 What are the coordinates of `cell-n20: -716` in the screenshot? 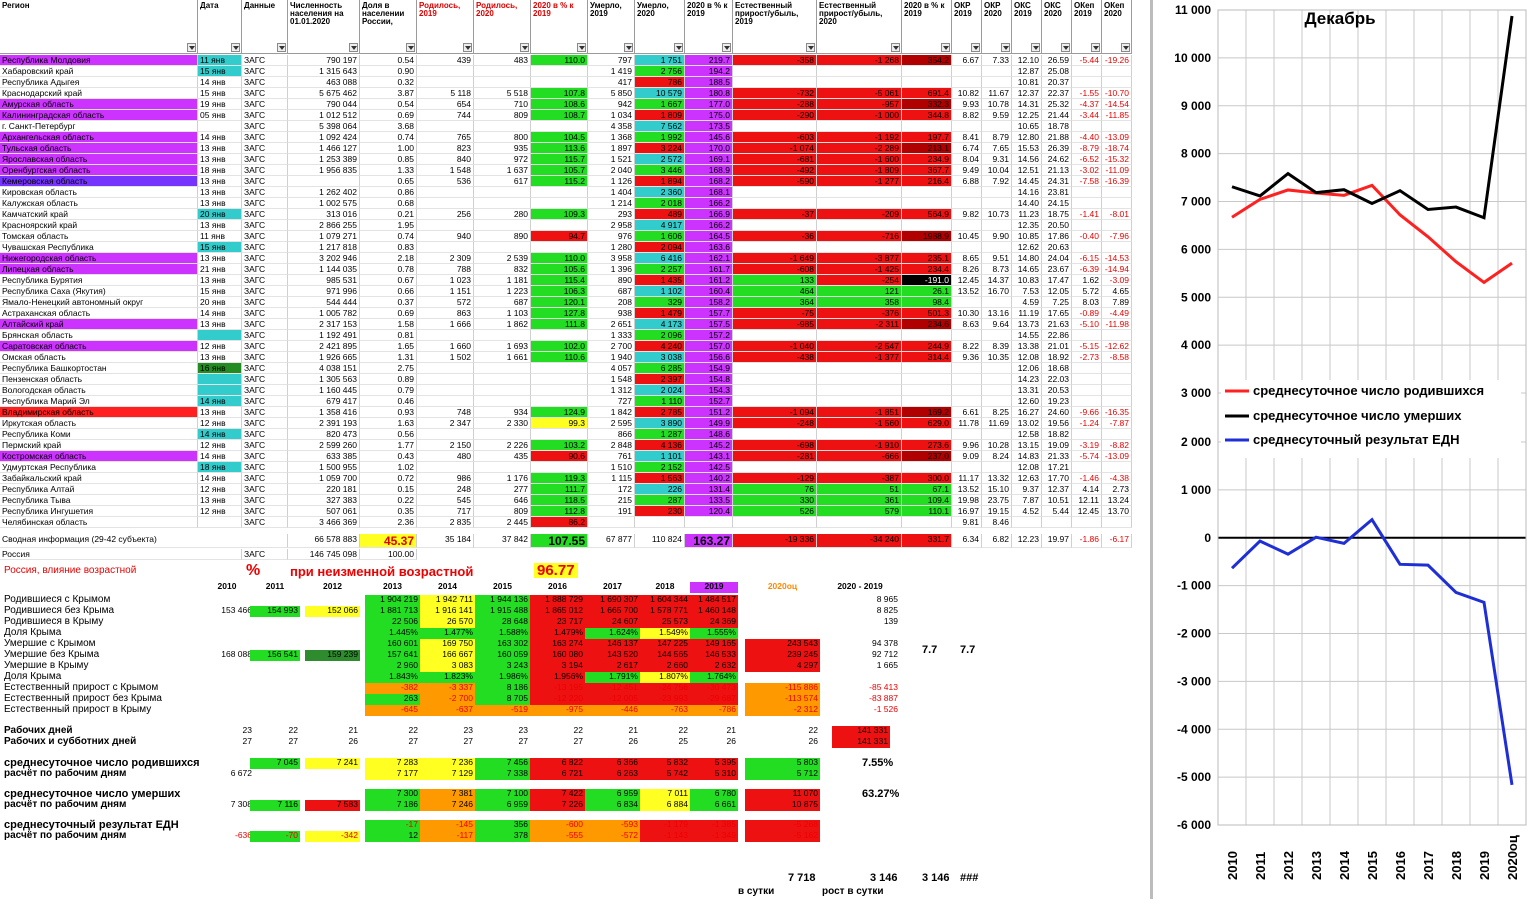 It's located at (859, 236).